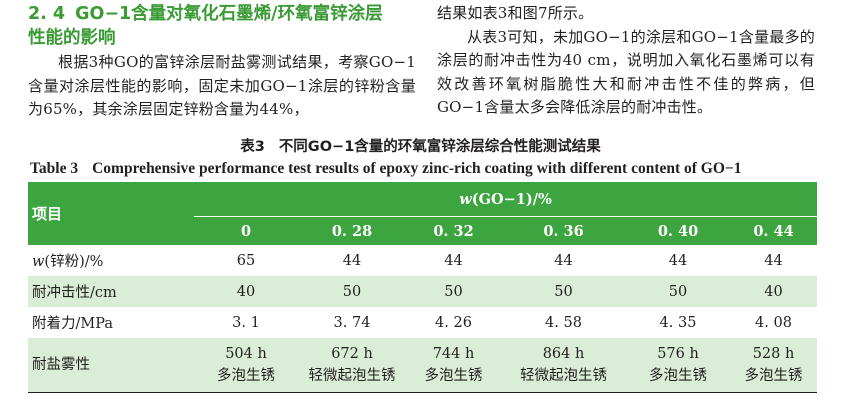 The width and height of the screenshot is (841, 406). Describe the element at coordinates (246, 260) in the screenshot. I see `table-cell: 65` at that location.